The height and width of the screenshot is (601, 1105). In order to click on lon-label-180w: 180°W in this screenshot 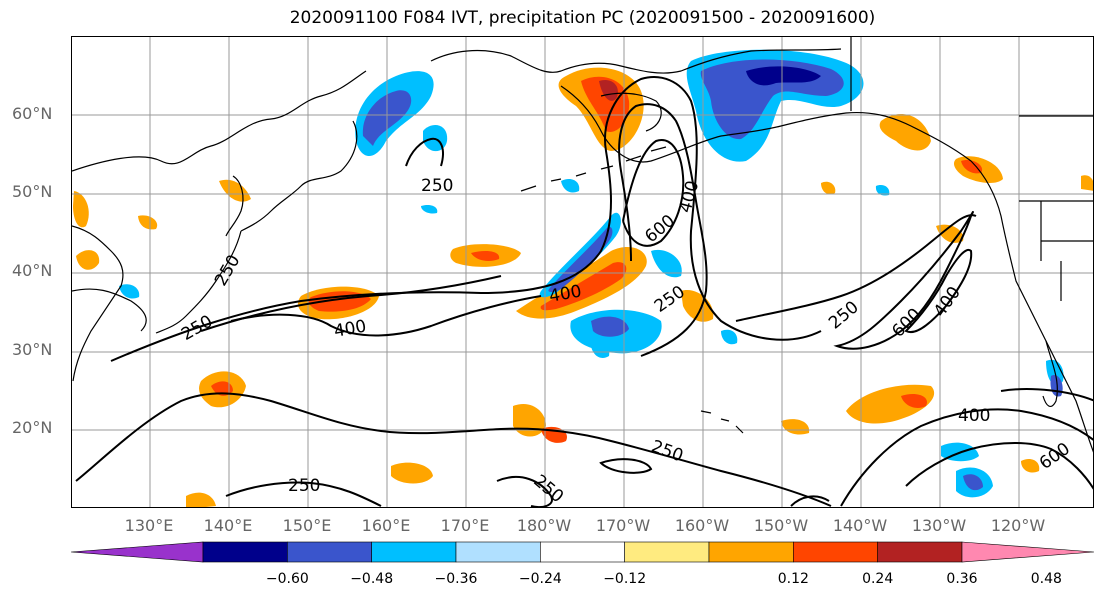, I will do `click(544, 525)`.